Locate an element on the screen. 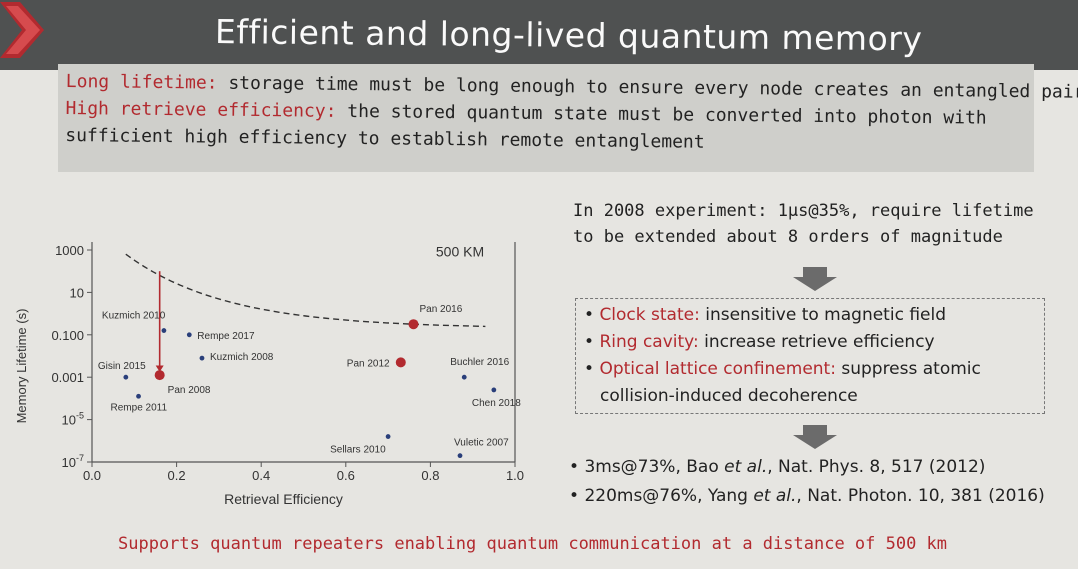 This screenshot has width=1078, height=569. ref-2016-etal: et al. is located at coordinates (775, 496).